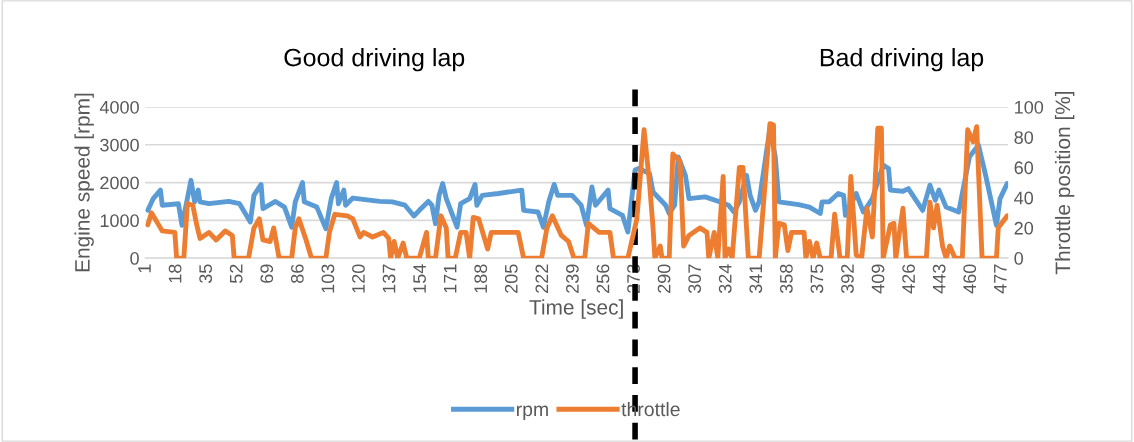 Image resolution: width=1134 pixels, height=442 pixels. I want to click on x-tick-label: 171, so click(450, 278).